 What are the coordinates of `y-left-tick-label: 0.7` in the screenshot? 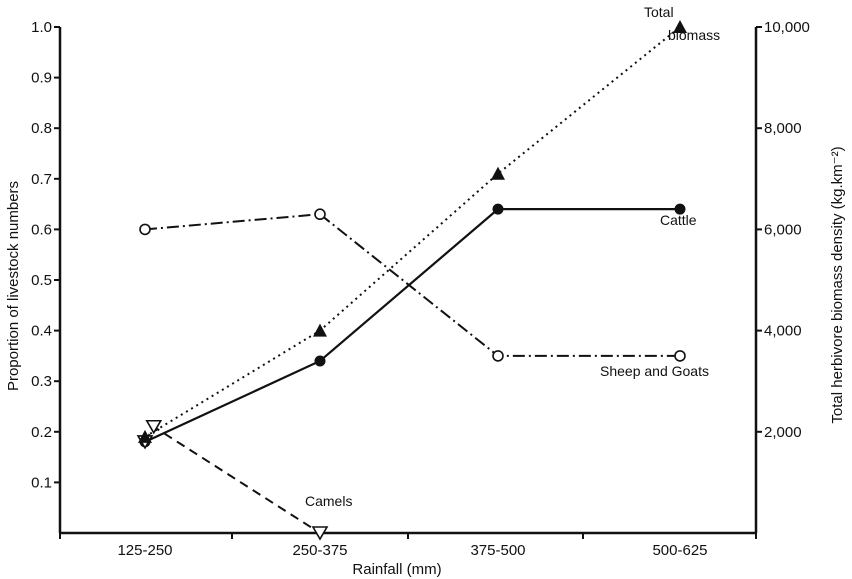 It's located at (41, 179).